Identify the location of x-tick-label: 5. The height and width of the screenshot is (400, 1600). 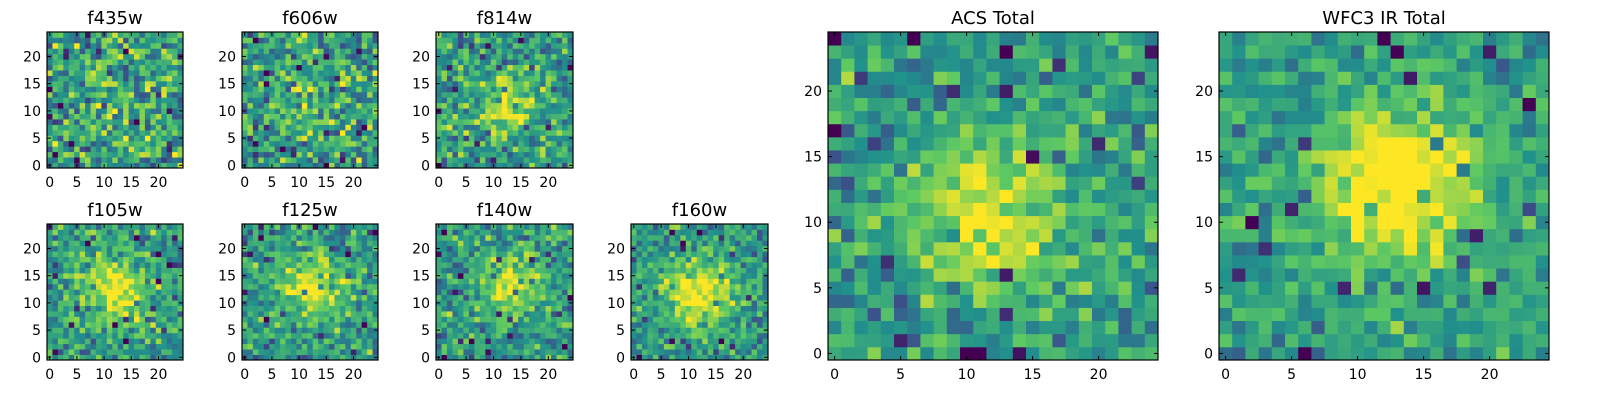
(271, 375).